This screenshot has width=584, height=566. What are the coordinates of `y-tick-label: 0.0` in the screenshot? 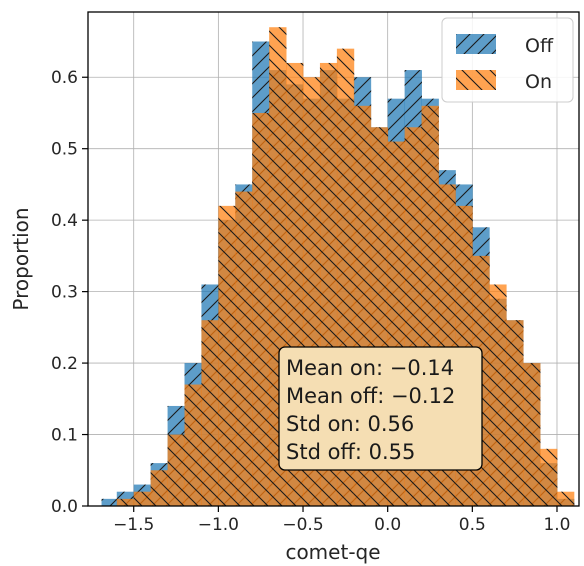 It's located at (64, 507).